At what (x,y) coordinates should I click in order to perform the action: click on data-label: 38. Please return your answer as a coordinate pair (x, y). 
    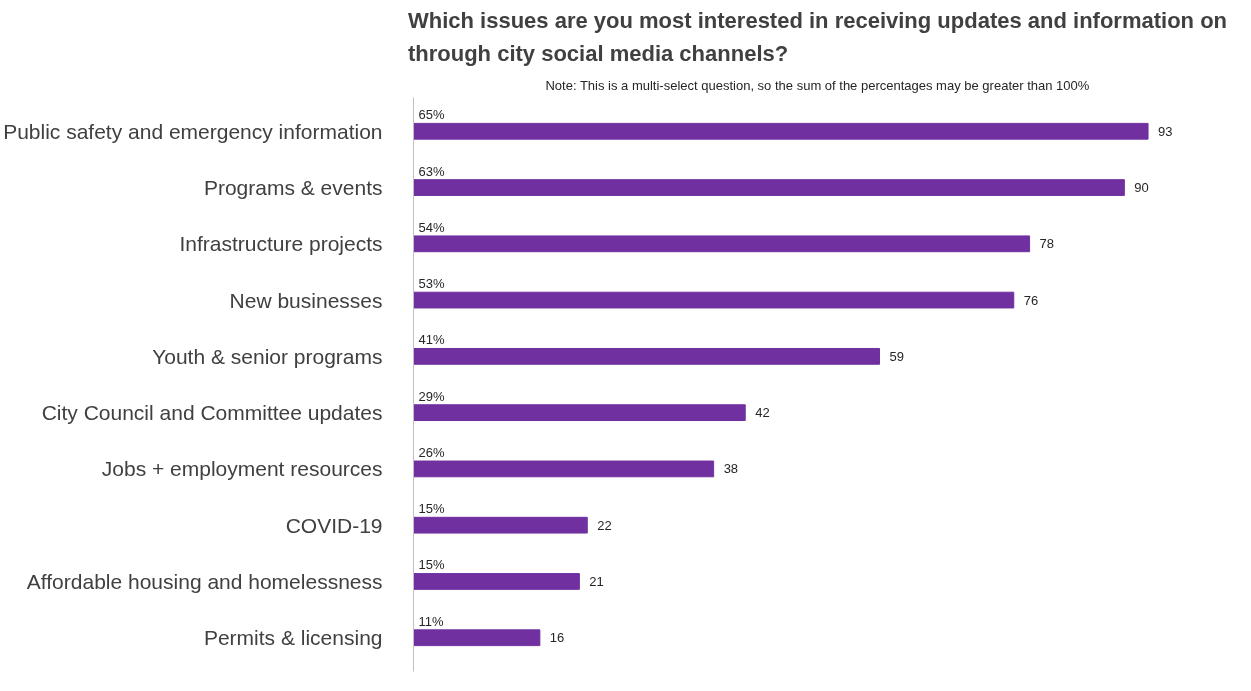
    Looking at the image, I should click on (731, 469).